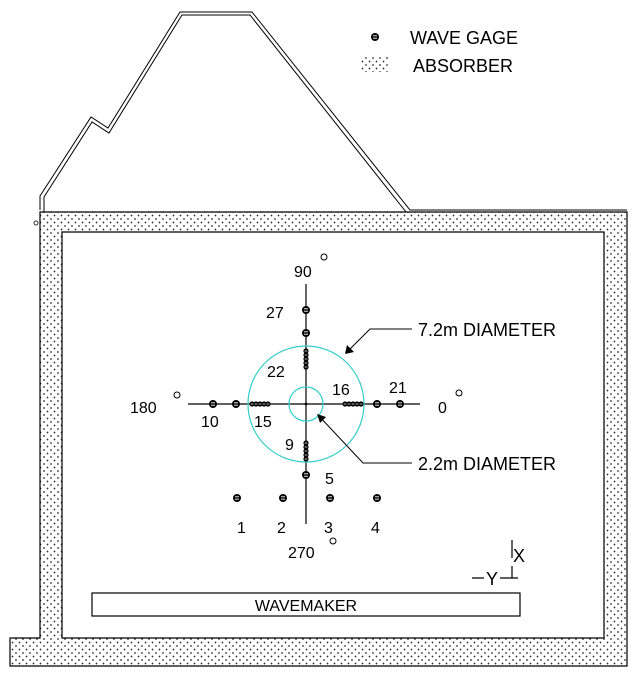 This screenshot has height=675, width=637. I want to click on wave-gage-legend-icon, so click(375, 37).